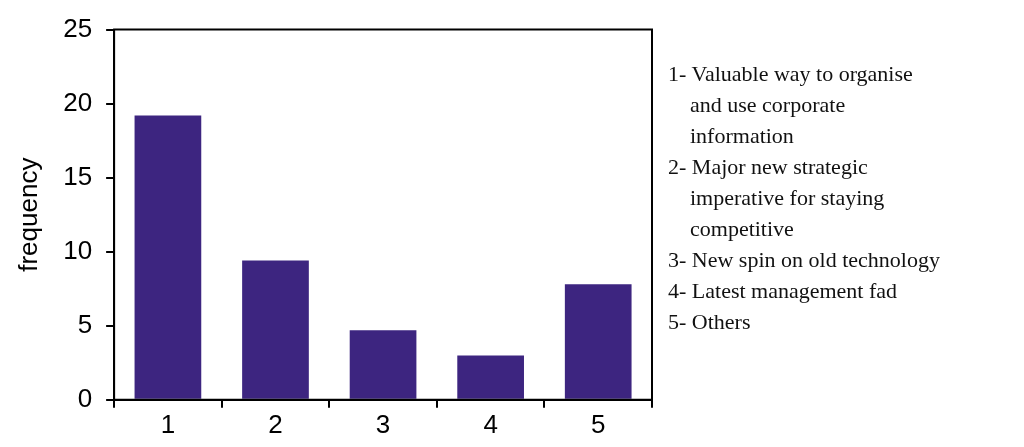 Image resolution: width=1024 pixels, height=447 pixels. What do you see at coordinates (78, 175) in the screenshot?
I see `y-tick-label: 15` at bounding box center [78, 175].